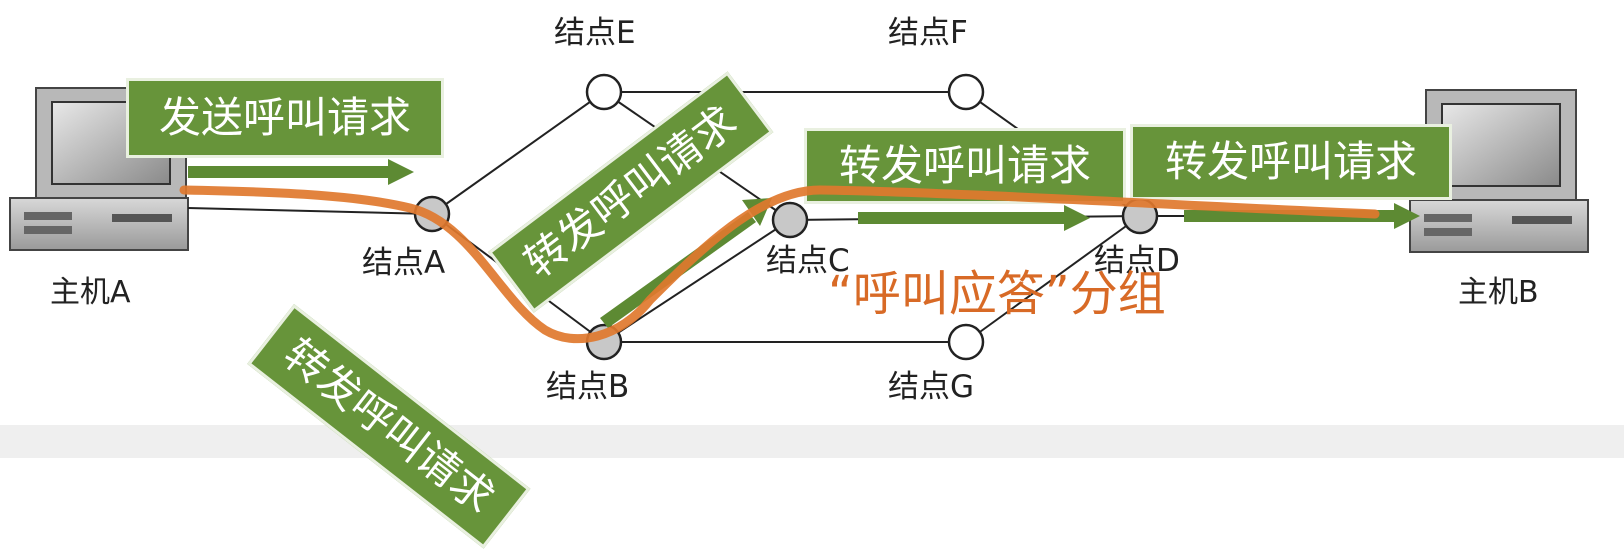  What do you see at coordinates (310, 211) in the screenshot?
I see `link-hostA-nodeA` at bounding box center [310, 211].